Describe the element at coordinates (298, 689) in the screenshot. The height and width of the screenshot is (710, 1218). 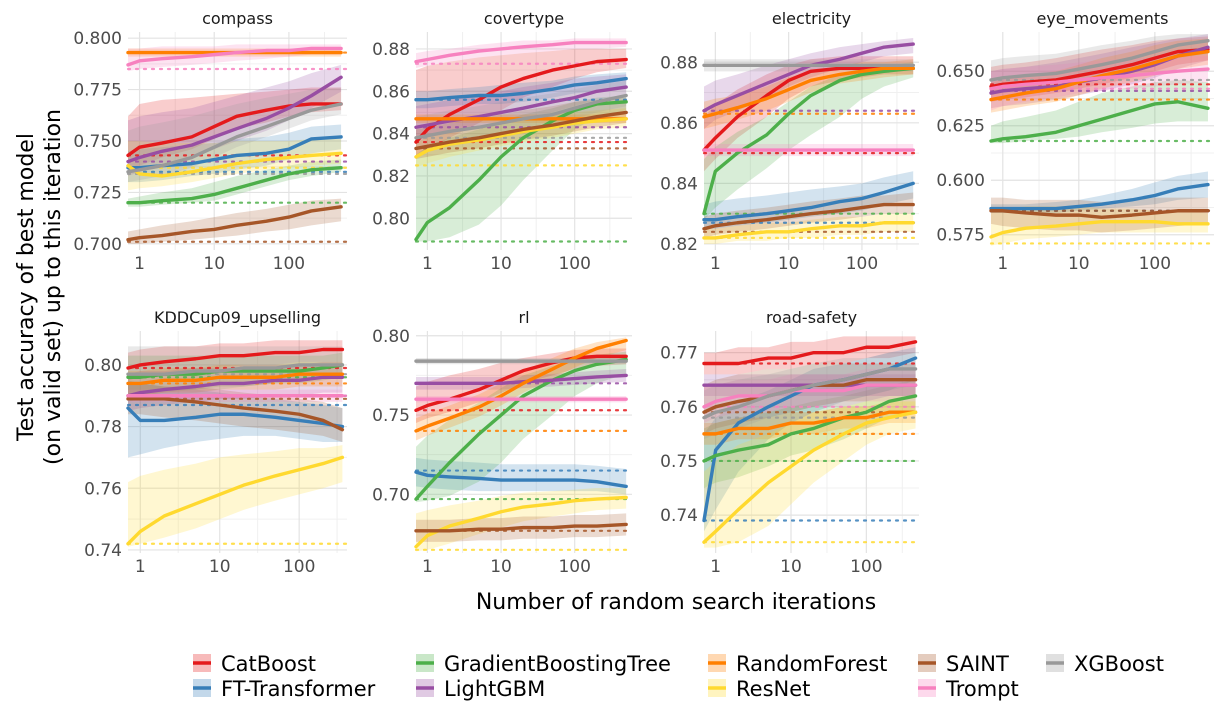
I see `legend-label: FT-Transformer` at that location.